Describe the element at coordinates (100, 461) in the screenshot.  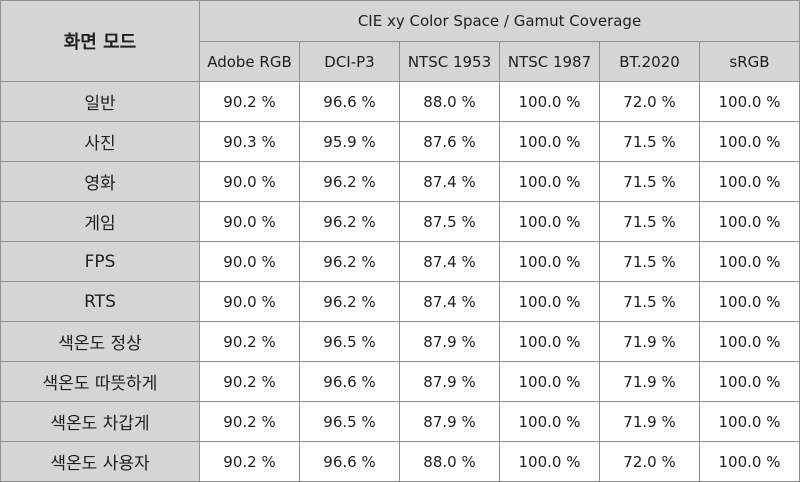
I see `row-label: 색온도 사용자` at that location.